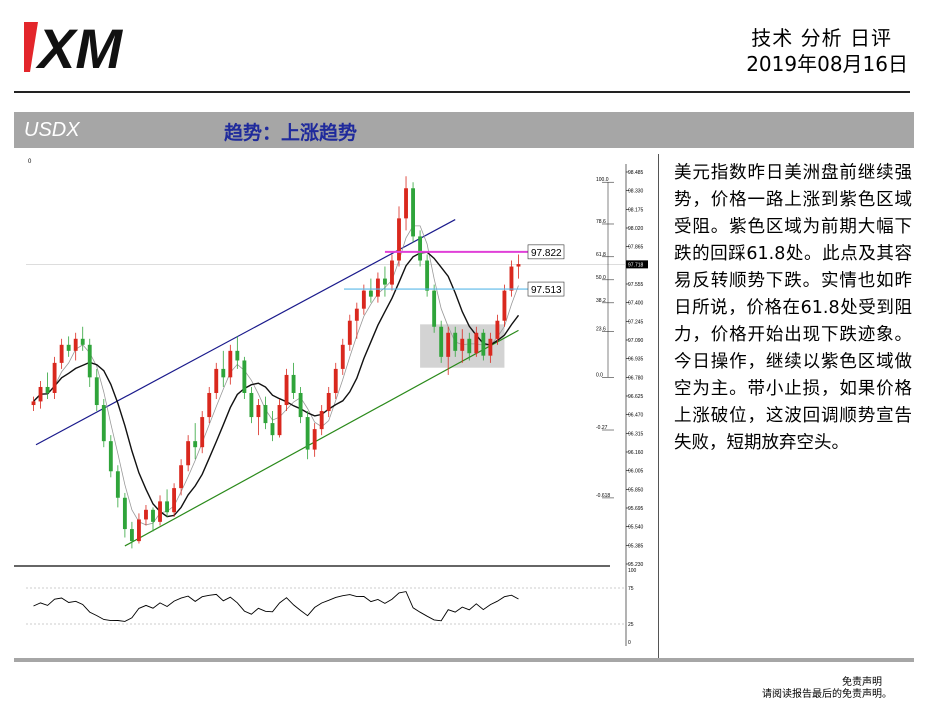 The width and height of the screenshot is (930, 702). What do you see at coordinates (603, 496) in the screenshot?
I see `fib-level-label: -0.618` at bounding box center [603, 496].